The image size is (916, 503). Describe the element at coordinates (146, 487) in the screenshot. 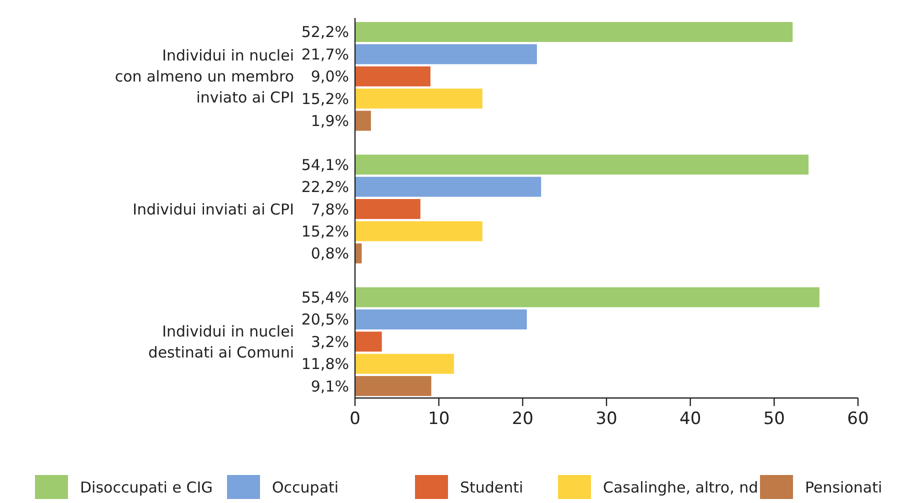

I see `legend-label: Disoccupati e CIG` at that location.